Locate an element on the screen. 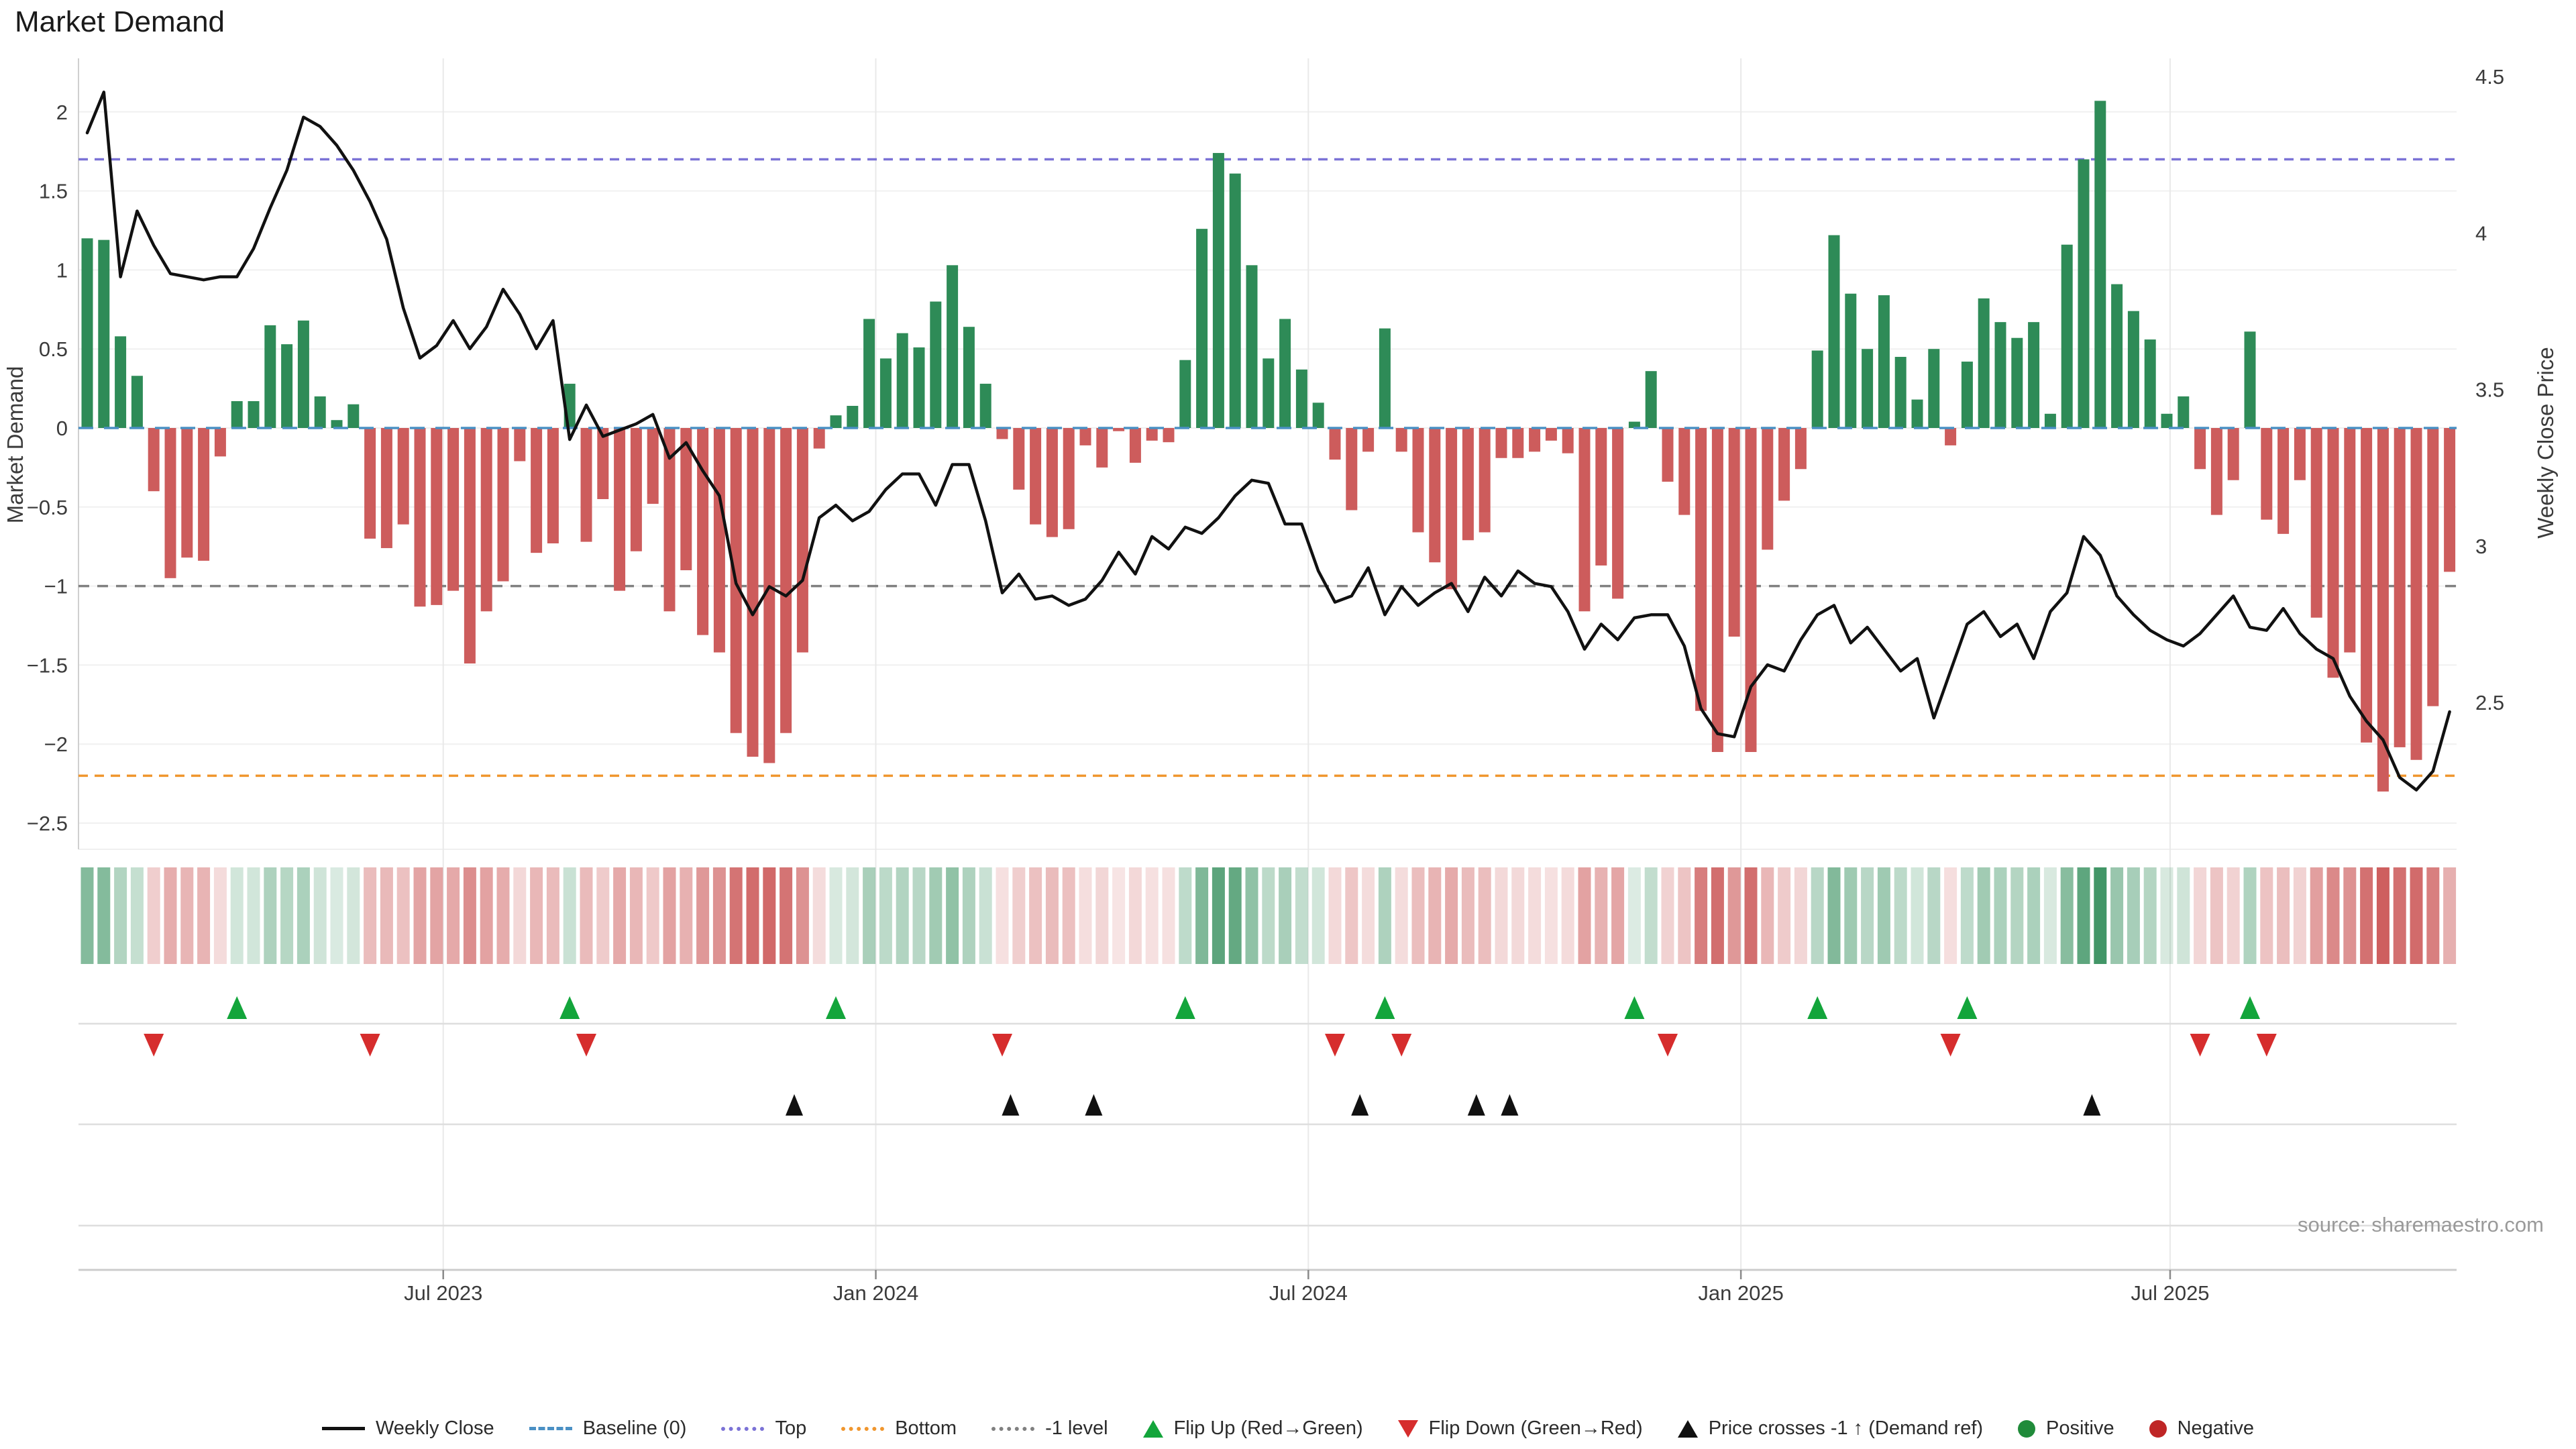 This screenshot has width=2576, height=1449. legend-item: Bottom is located at coordinates (899, 1428).